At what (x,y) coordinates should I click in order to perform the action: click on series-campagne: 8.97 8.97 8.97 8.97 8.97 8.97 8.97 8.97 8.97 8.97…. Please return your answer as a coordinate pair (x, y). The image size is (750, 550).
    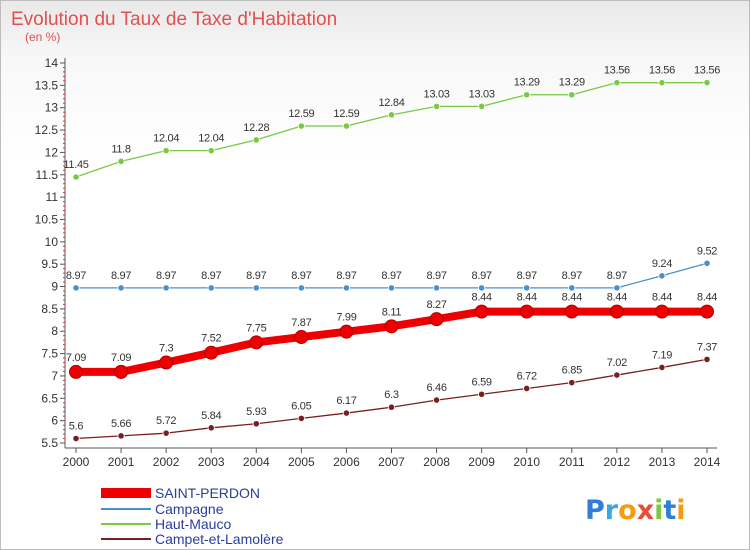
    Looking at the image, I should click on (392, 268).